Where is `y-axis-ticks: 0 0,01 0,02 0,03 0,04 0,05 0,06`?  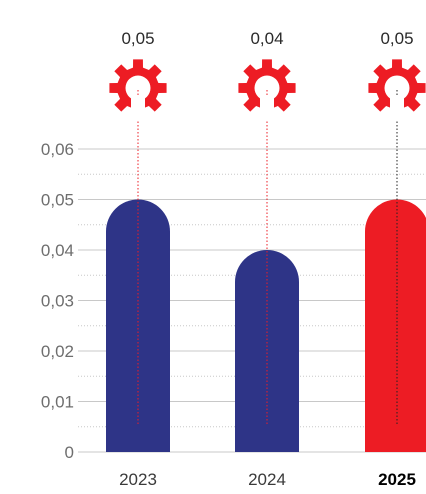
y-axis-ticks: 0 0,01 0,02 0,03 0,04 0,05 0,06 is located at coordinates (57, 301).